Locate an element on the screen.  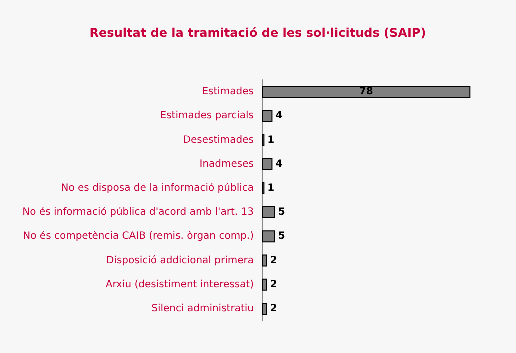
y-tick-label: Silenci administratiu is located at coordinates (203, 308).